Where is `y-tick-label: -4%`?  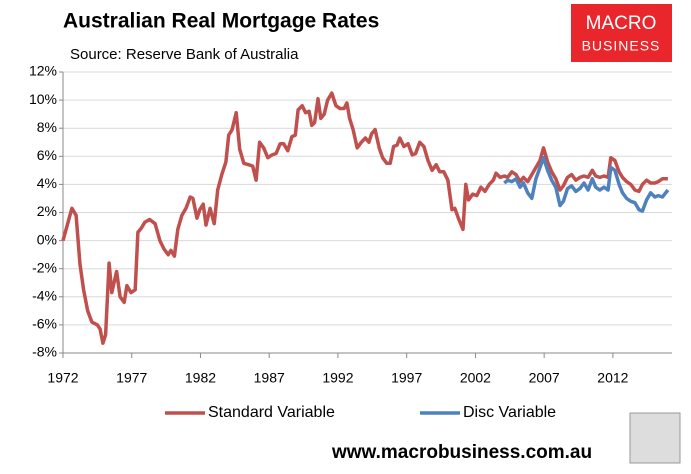 y-tick-label: -4% is located at coordinates (44, 296).